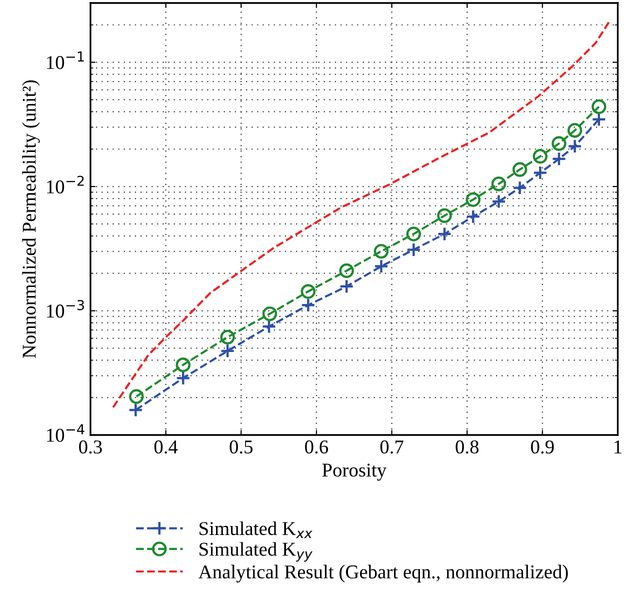  I want to click on x-axis-title: Porosity, so click(354, 472).